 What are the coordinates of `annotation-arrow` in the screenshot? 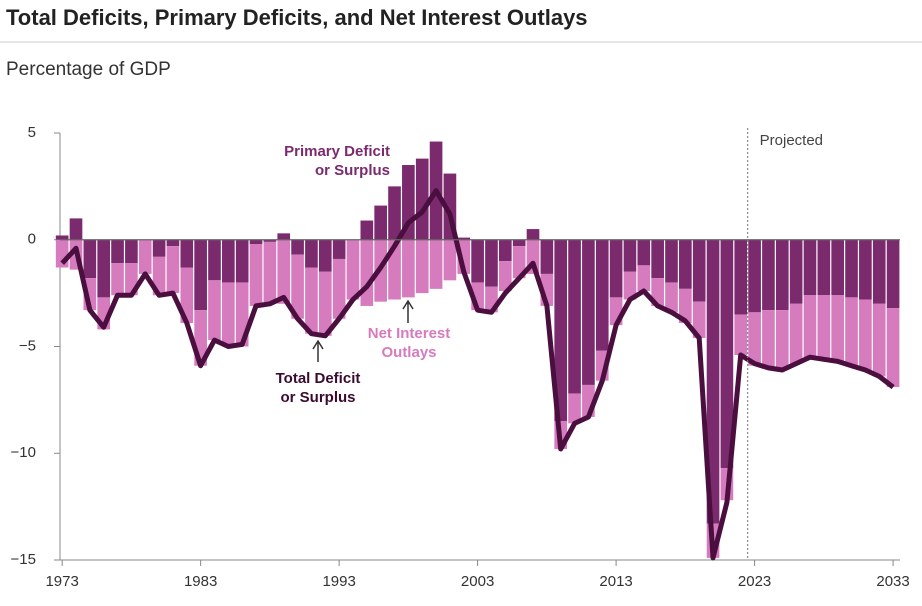 It's located at (408, 311).